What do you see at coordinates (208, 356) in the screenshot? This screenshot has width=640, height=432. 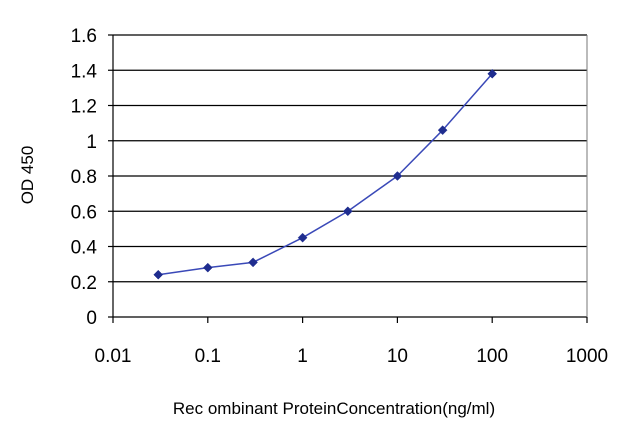 I see `x-tick-label-1: 0.1` at bounding box center [208, 356].